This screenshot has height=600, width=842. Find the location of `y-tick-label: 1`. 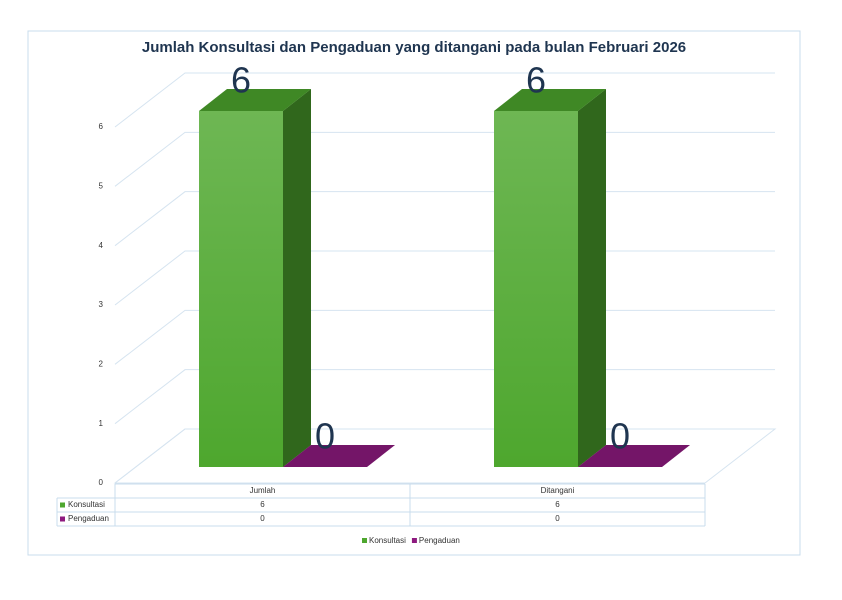

y-tick-label: 1 is located at coordinates (101, 423).